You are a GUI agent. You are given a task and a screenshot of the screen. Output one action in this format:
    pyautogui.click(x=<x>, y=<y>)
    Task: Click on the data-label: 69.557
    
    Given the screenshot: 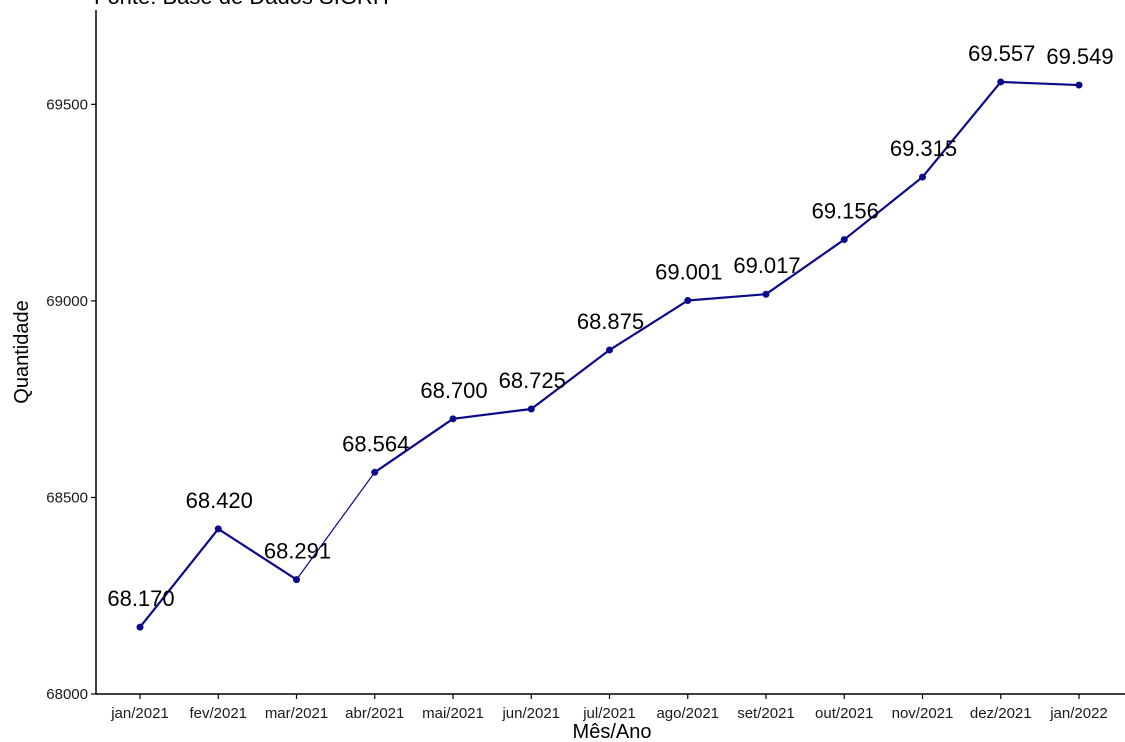 What is the action you would take?
    pyautogui.click(x=1001, y=53)
    